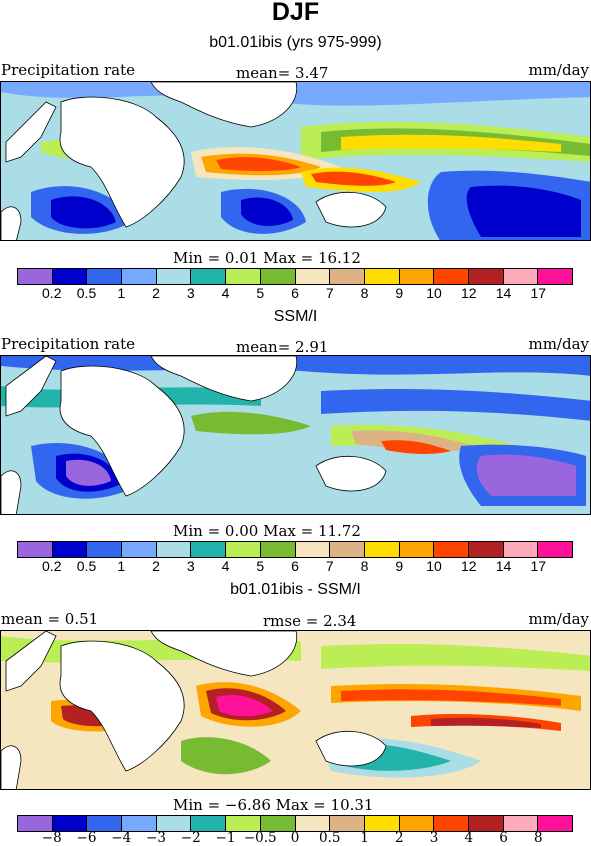  Describe the element at coordinates (68, 70) in the screenshot. I see `panel-1-variable-label: Precipitation rate` at that location.